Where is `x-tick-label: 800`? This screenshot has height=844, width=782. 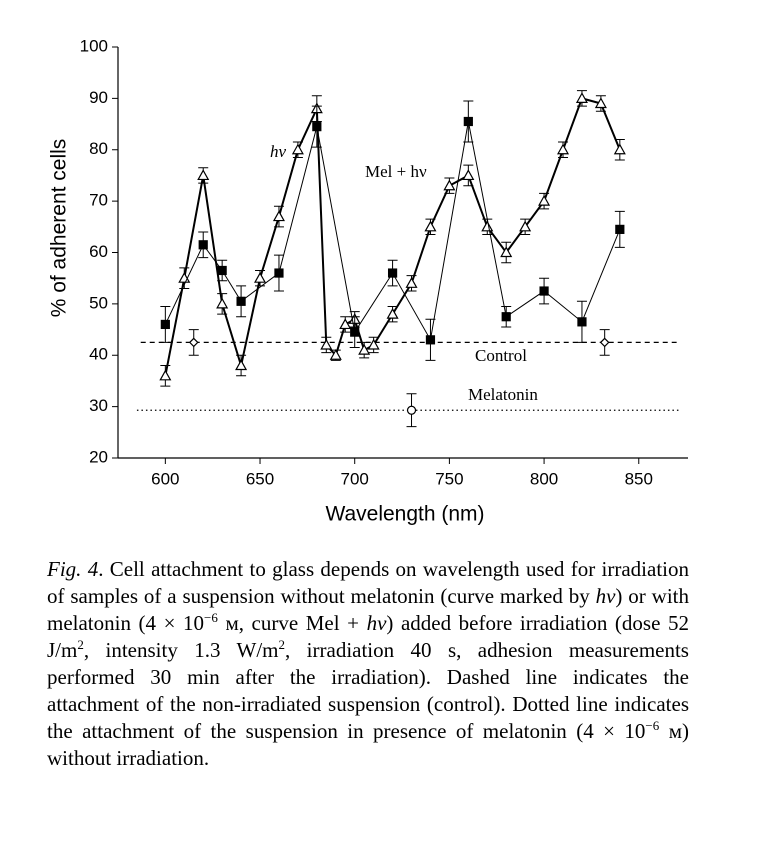
x-tick-label: 800 is located at coordinates (544, 478).